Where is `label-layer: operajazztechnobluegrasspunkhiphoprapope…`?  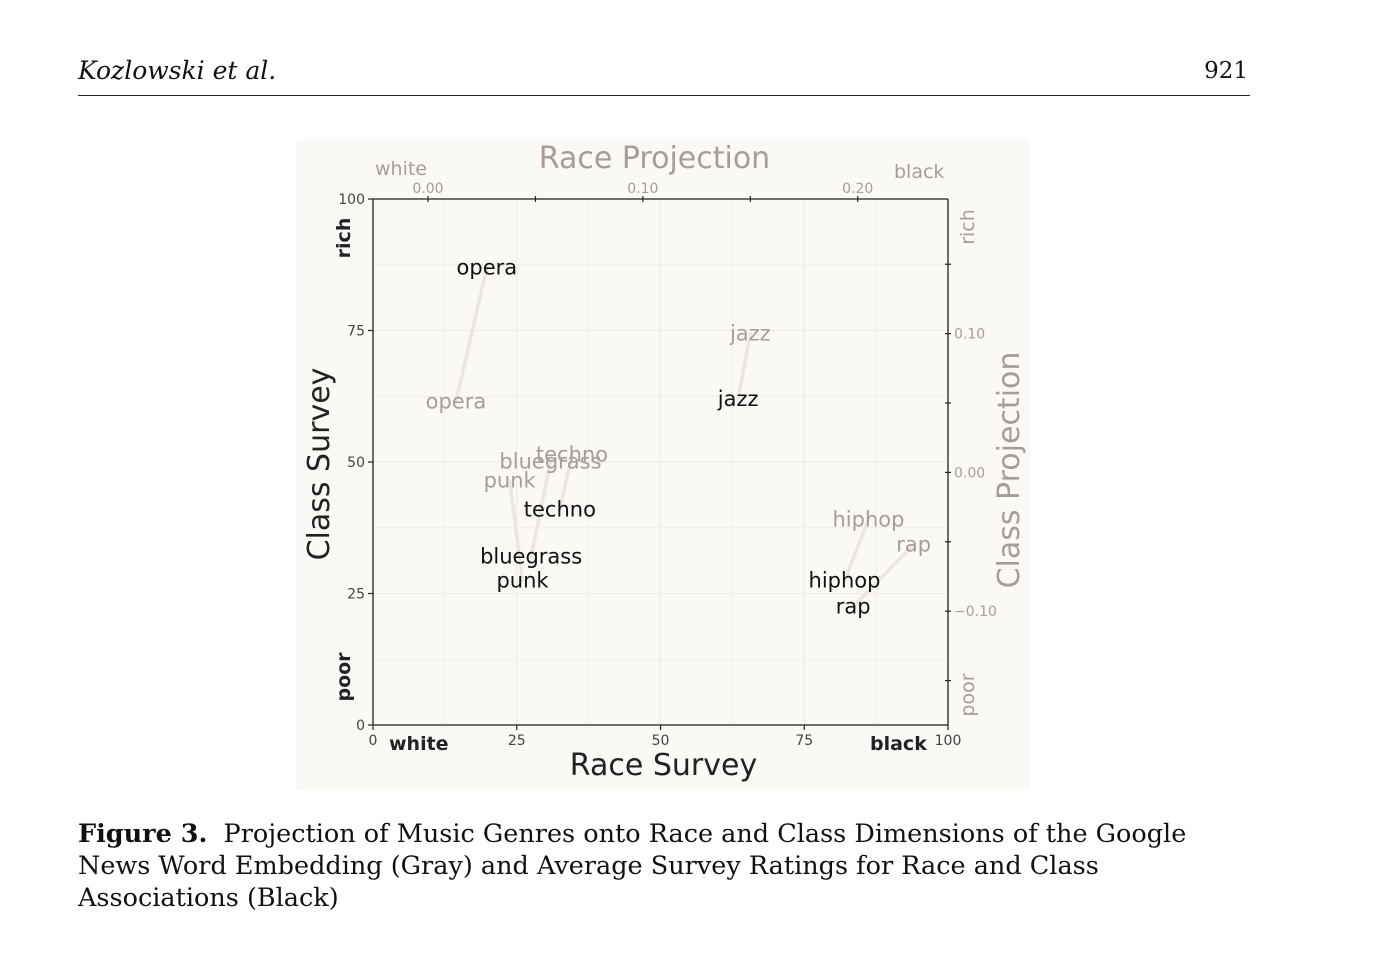 label-layer: operajazztechnobluegrasspunkhiphoprapope… is located at coordinates (678, 436).